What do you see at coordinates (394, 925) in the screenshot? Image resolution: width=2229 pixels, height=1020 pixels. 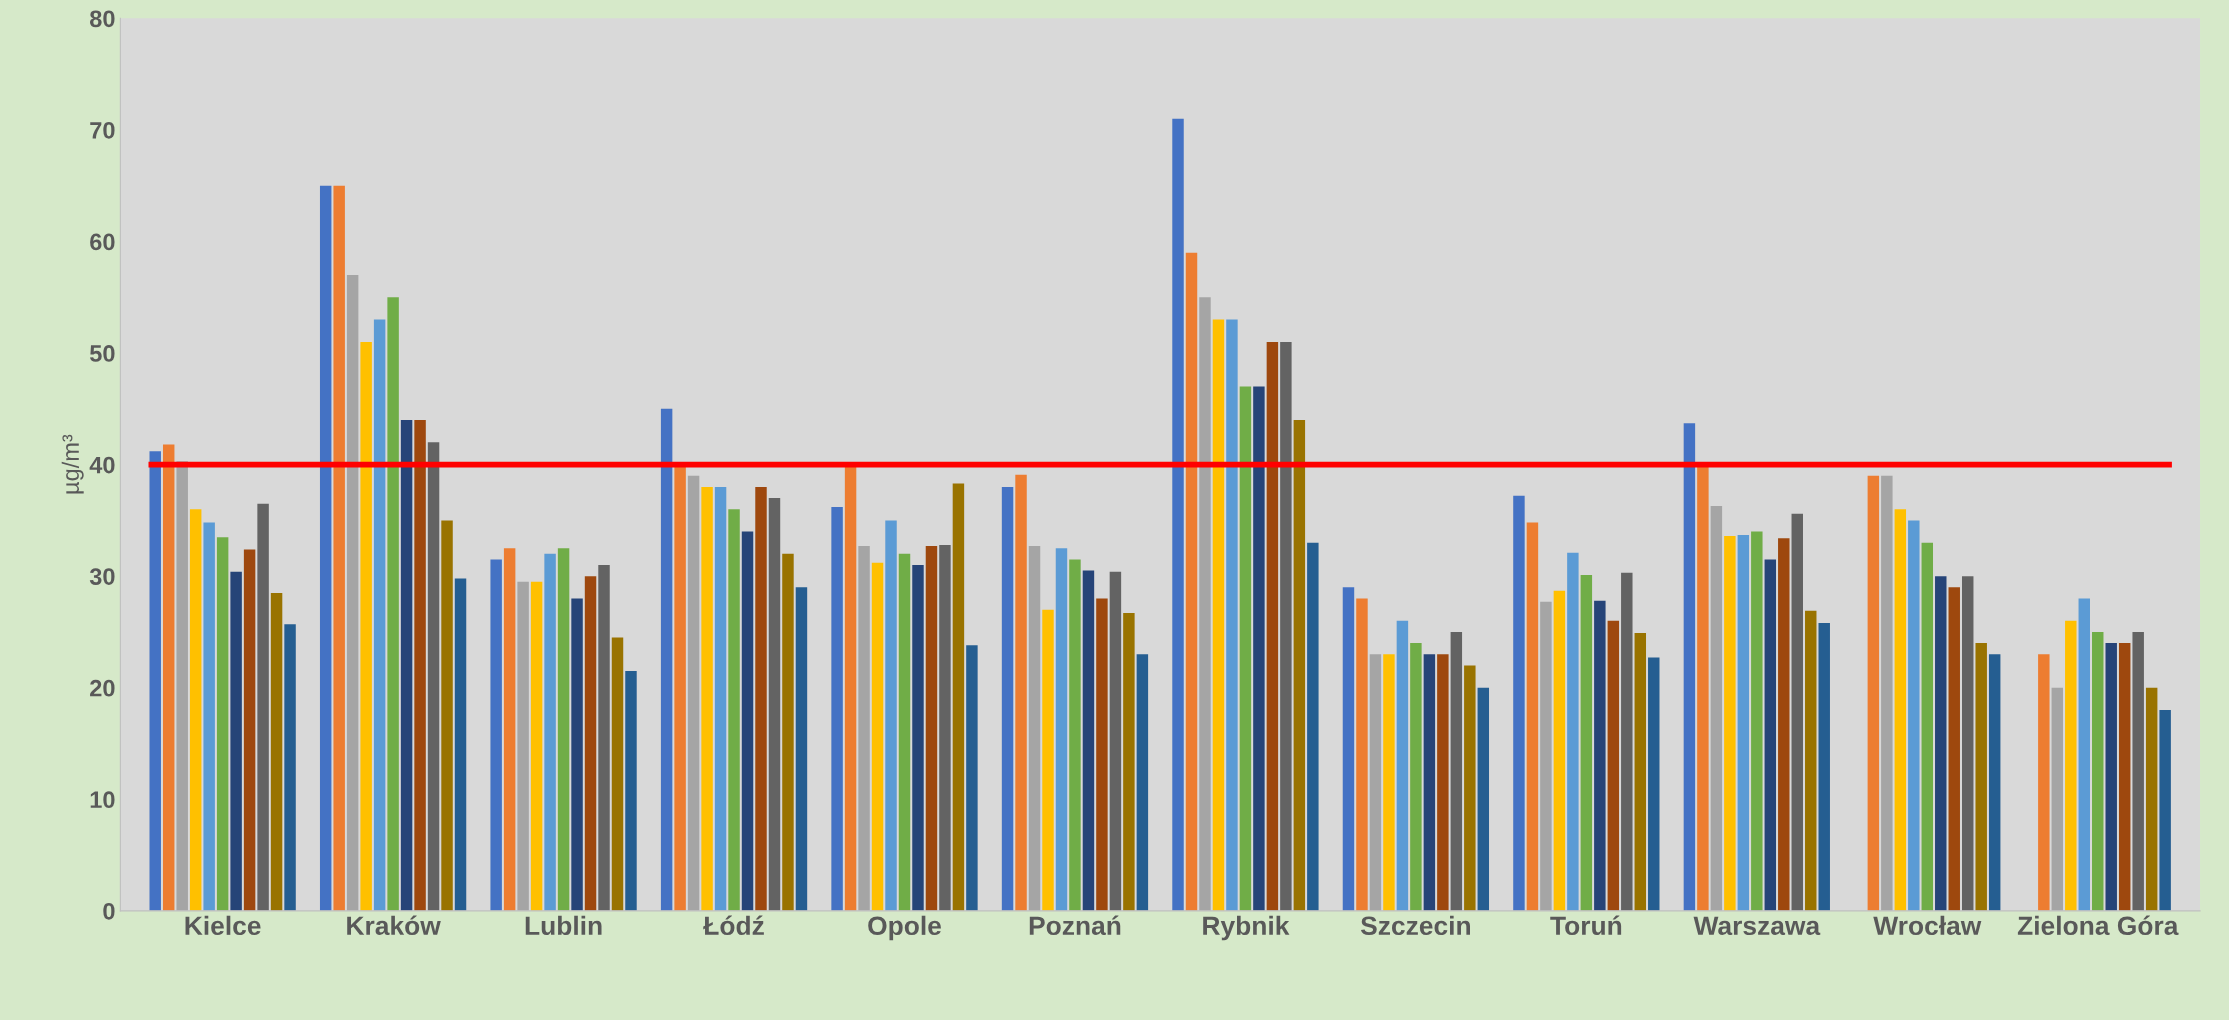 I see `x-tick-label: Kraków` at bounding box center [394, 925].